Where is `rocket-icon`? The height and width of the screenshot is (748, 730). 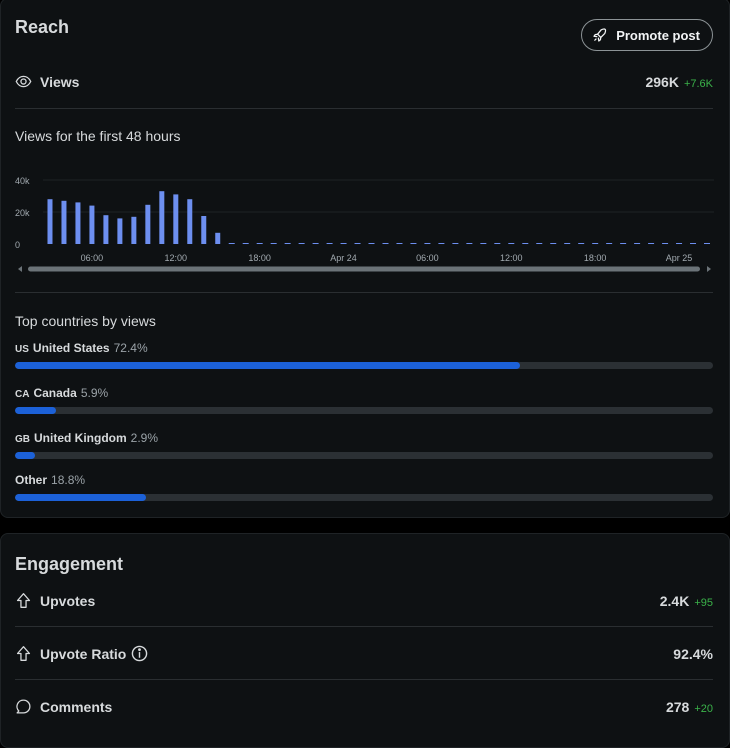
rocket-icon is located at coordinates (600, 35).